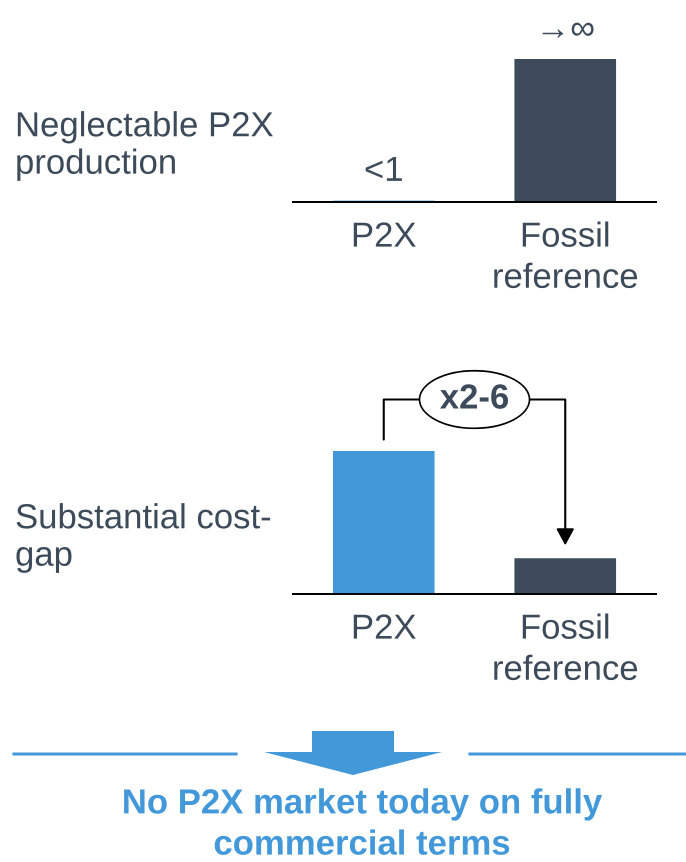 This screenshot has width=686, height=862. Describe the element at coordinates (143, 538) in the screenshot. I see `text: Substantial cost- gap` at that location.